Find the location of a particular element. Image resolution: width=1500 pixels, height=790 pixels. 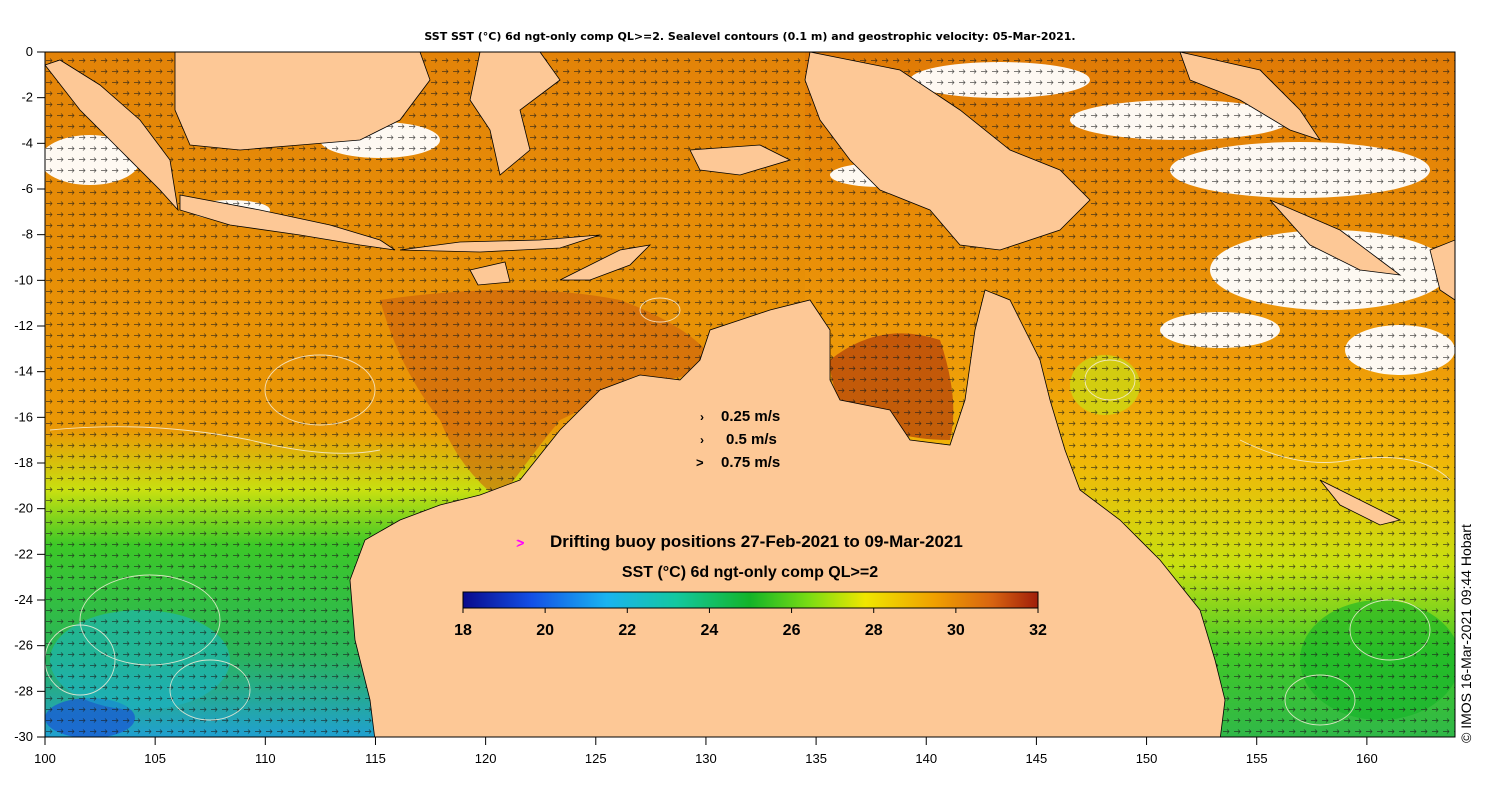

new-guinea is located at coordinates (947, 151).